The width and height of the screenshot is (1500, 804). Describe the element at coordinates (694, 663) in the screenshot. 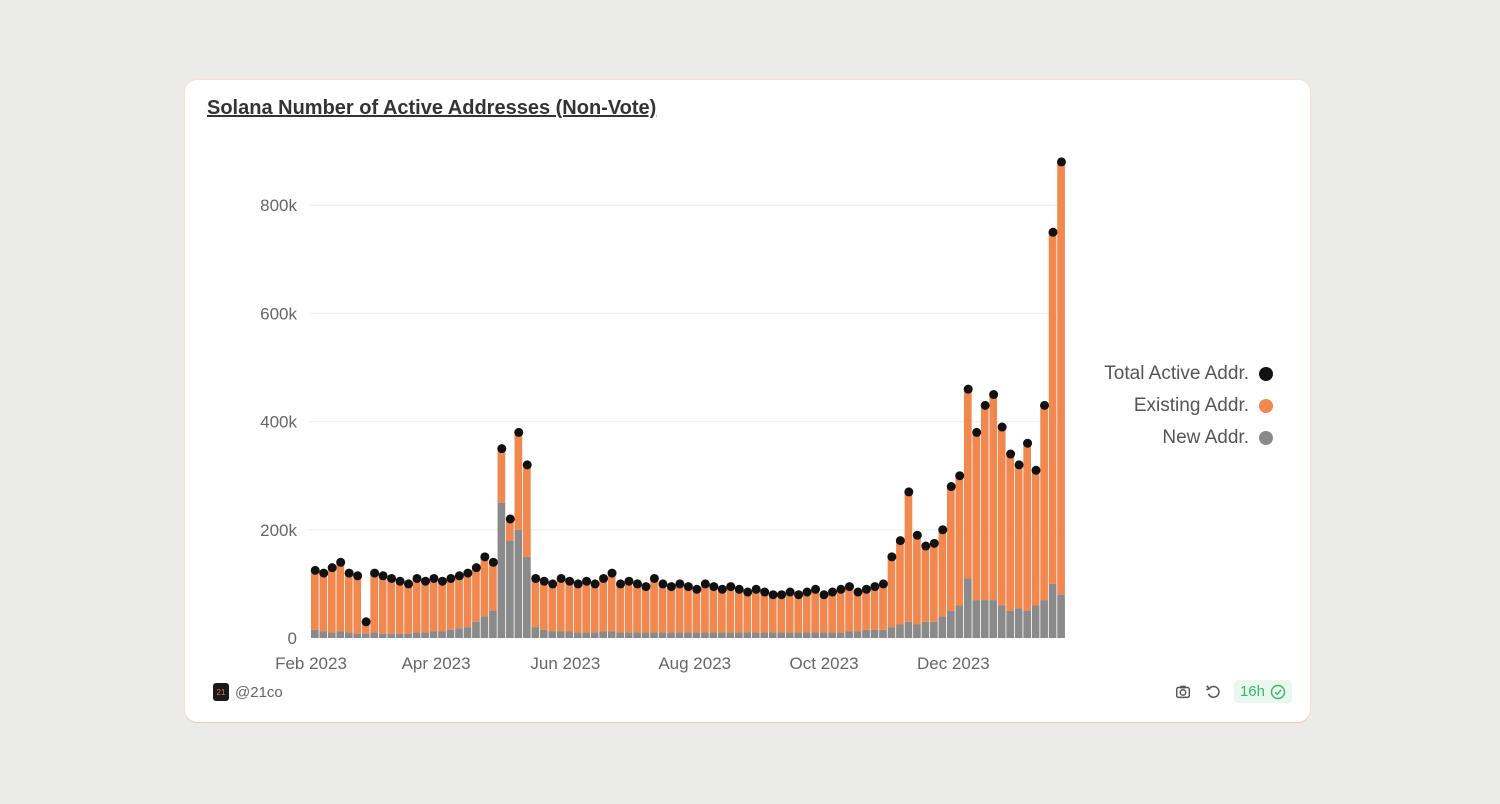

I see `x-tick-label: Aug 2023` at that location.